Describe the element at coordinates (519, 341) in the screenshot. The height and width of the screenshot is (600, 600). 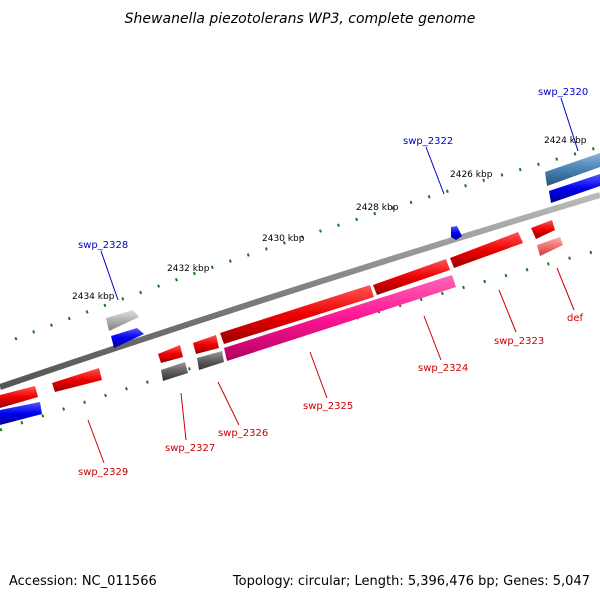
I see `gene-label-swp_2323: swp_2323` at that location.